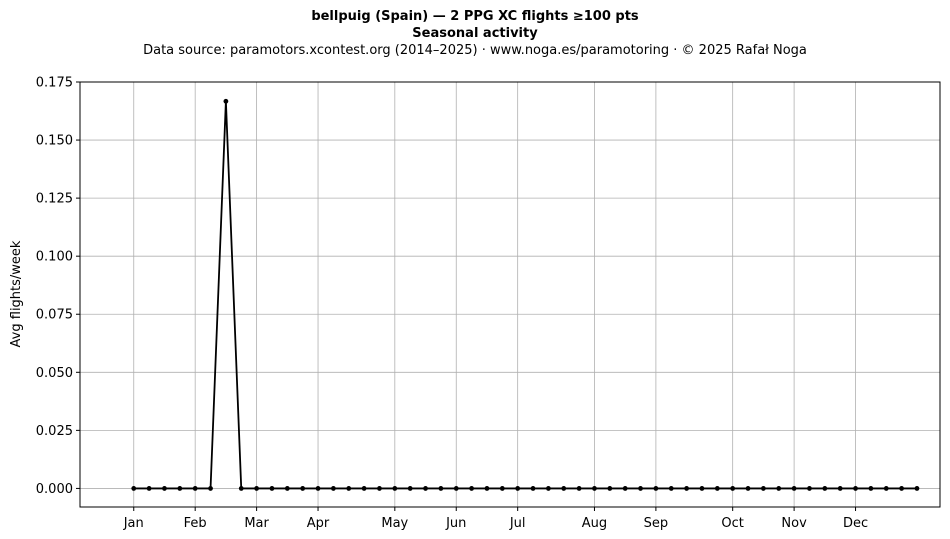  I want to click on x-tick-label: Feb, so click(195, 523).